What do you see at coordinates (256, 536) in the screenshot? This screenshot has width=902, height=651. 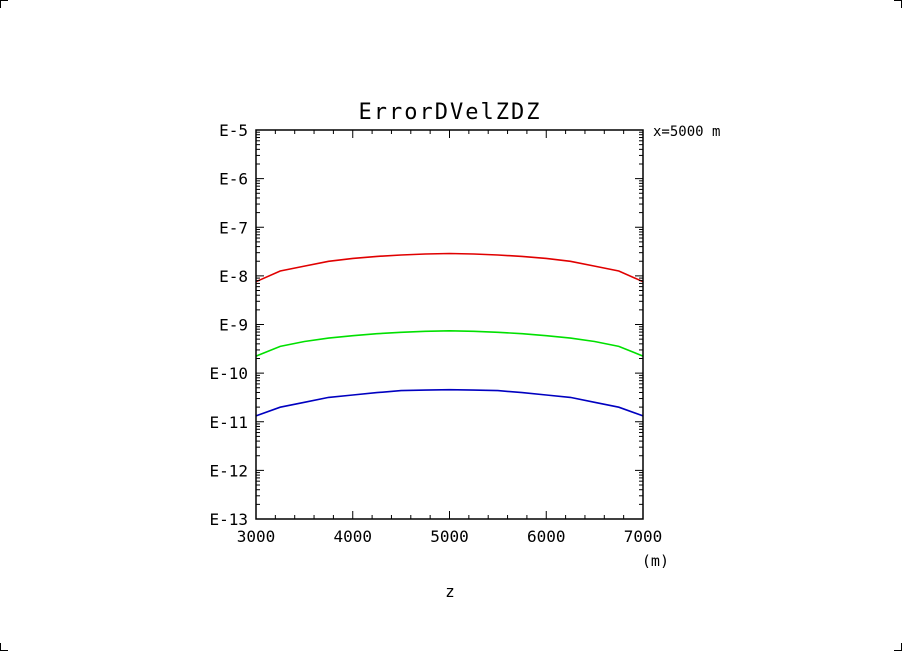 I see `x-tick-label: 3000` at bounding box center [256, 536].